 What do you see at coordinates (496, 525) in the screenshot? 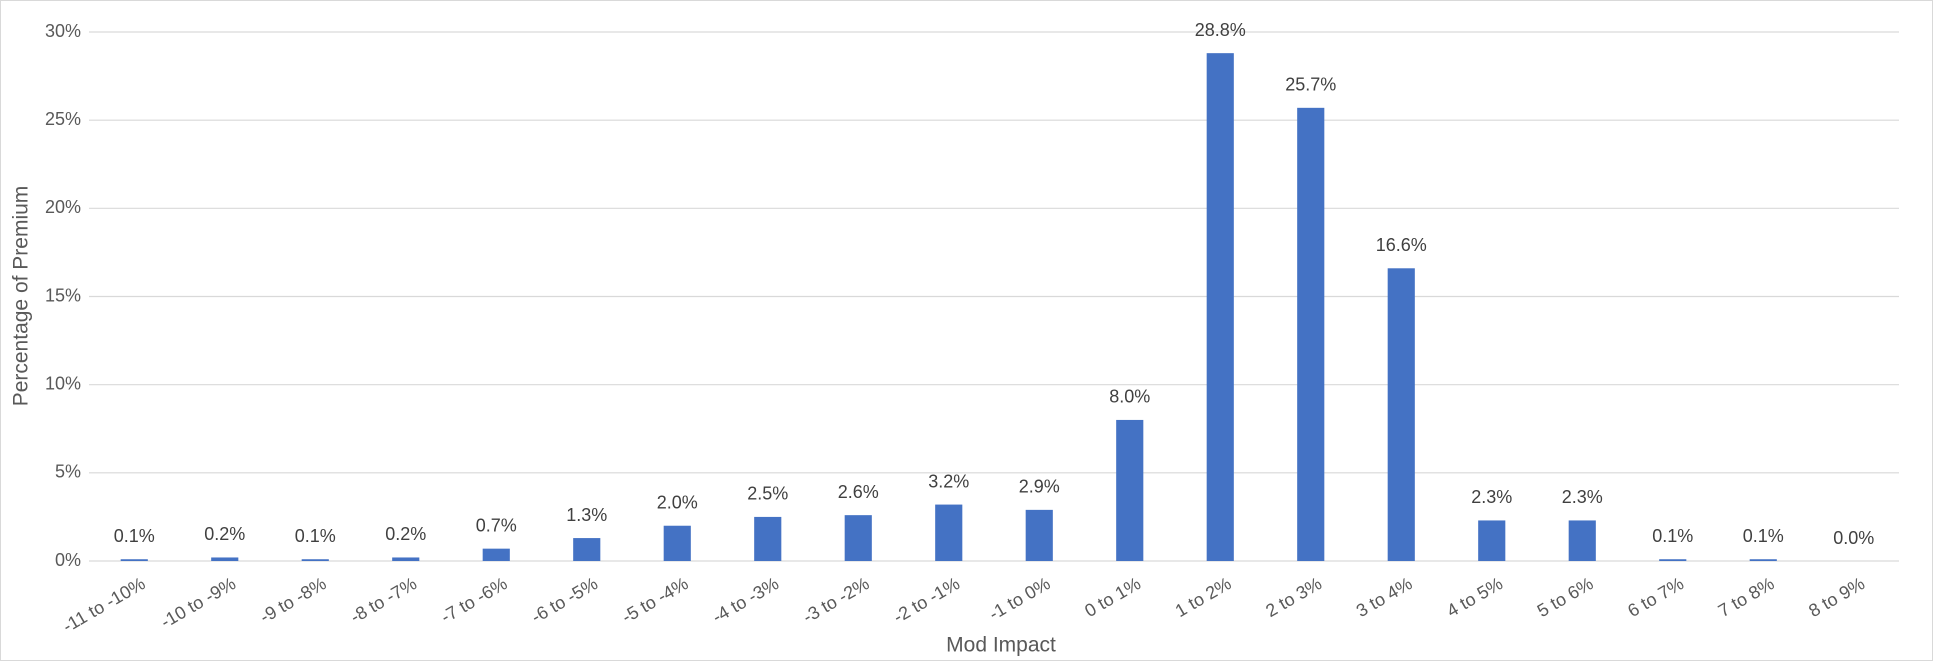
I see `value-label: 0.7%` at bounding box center [496, 525].